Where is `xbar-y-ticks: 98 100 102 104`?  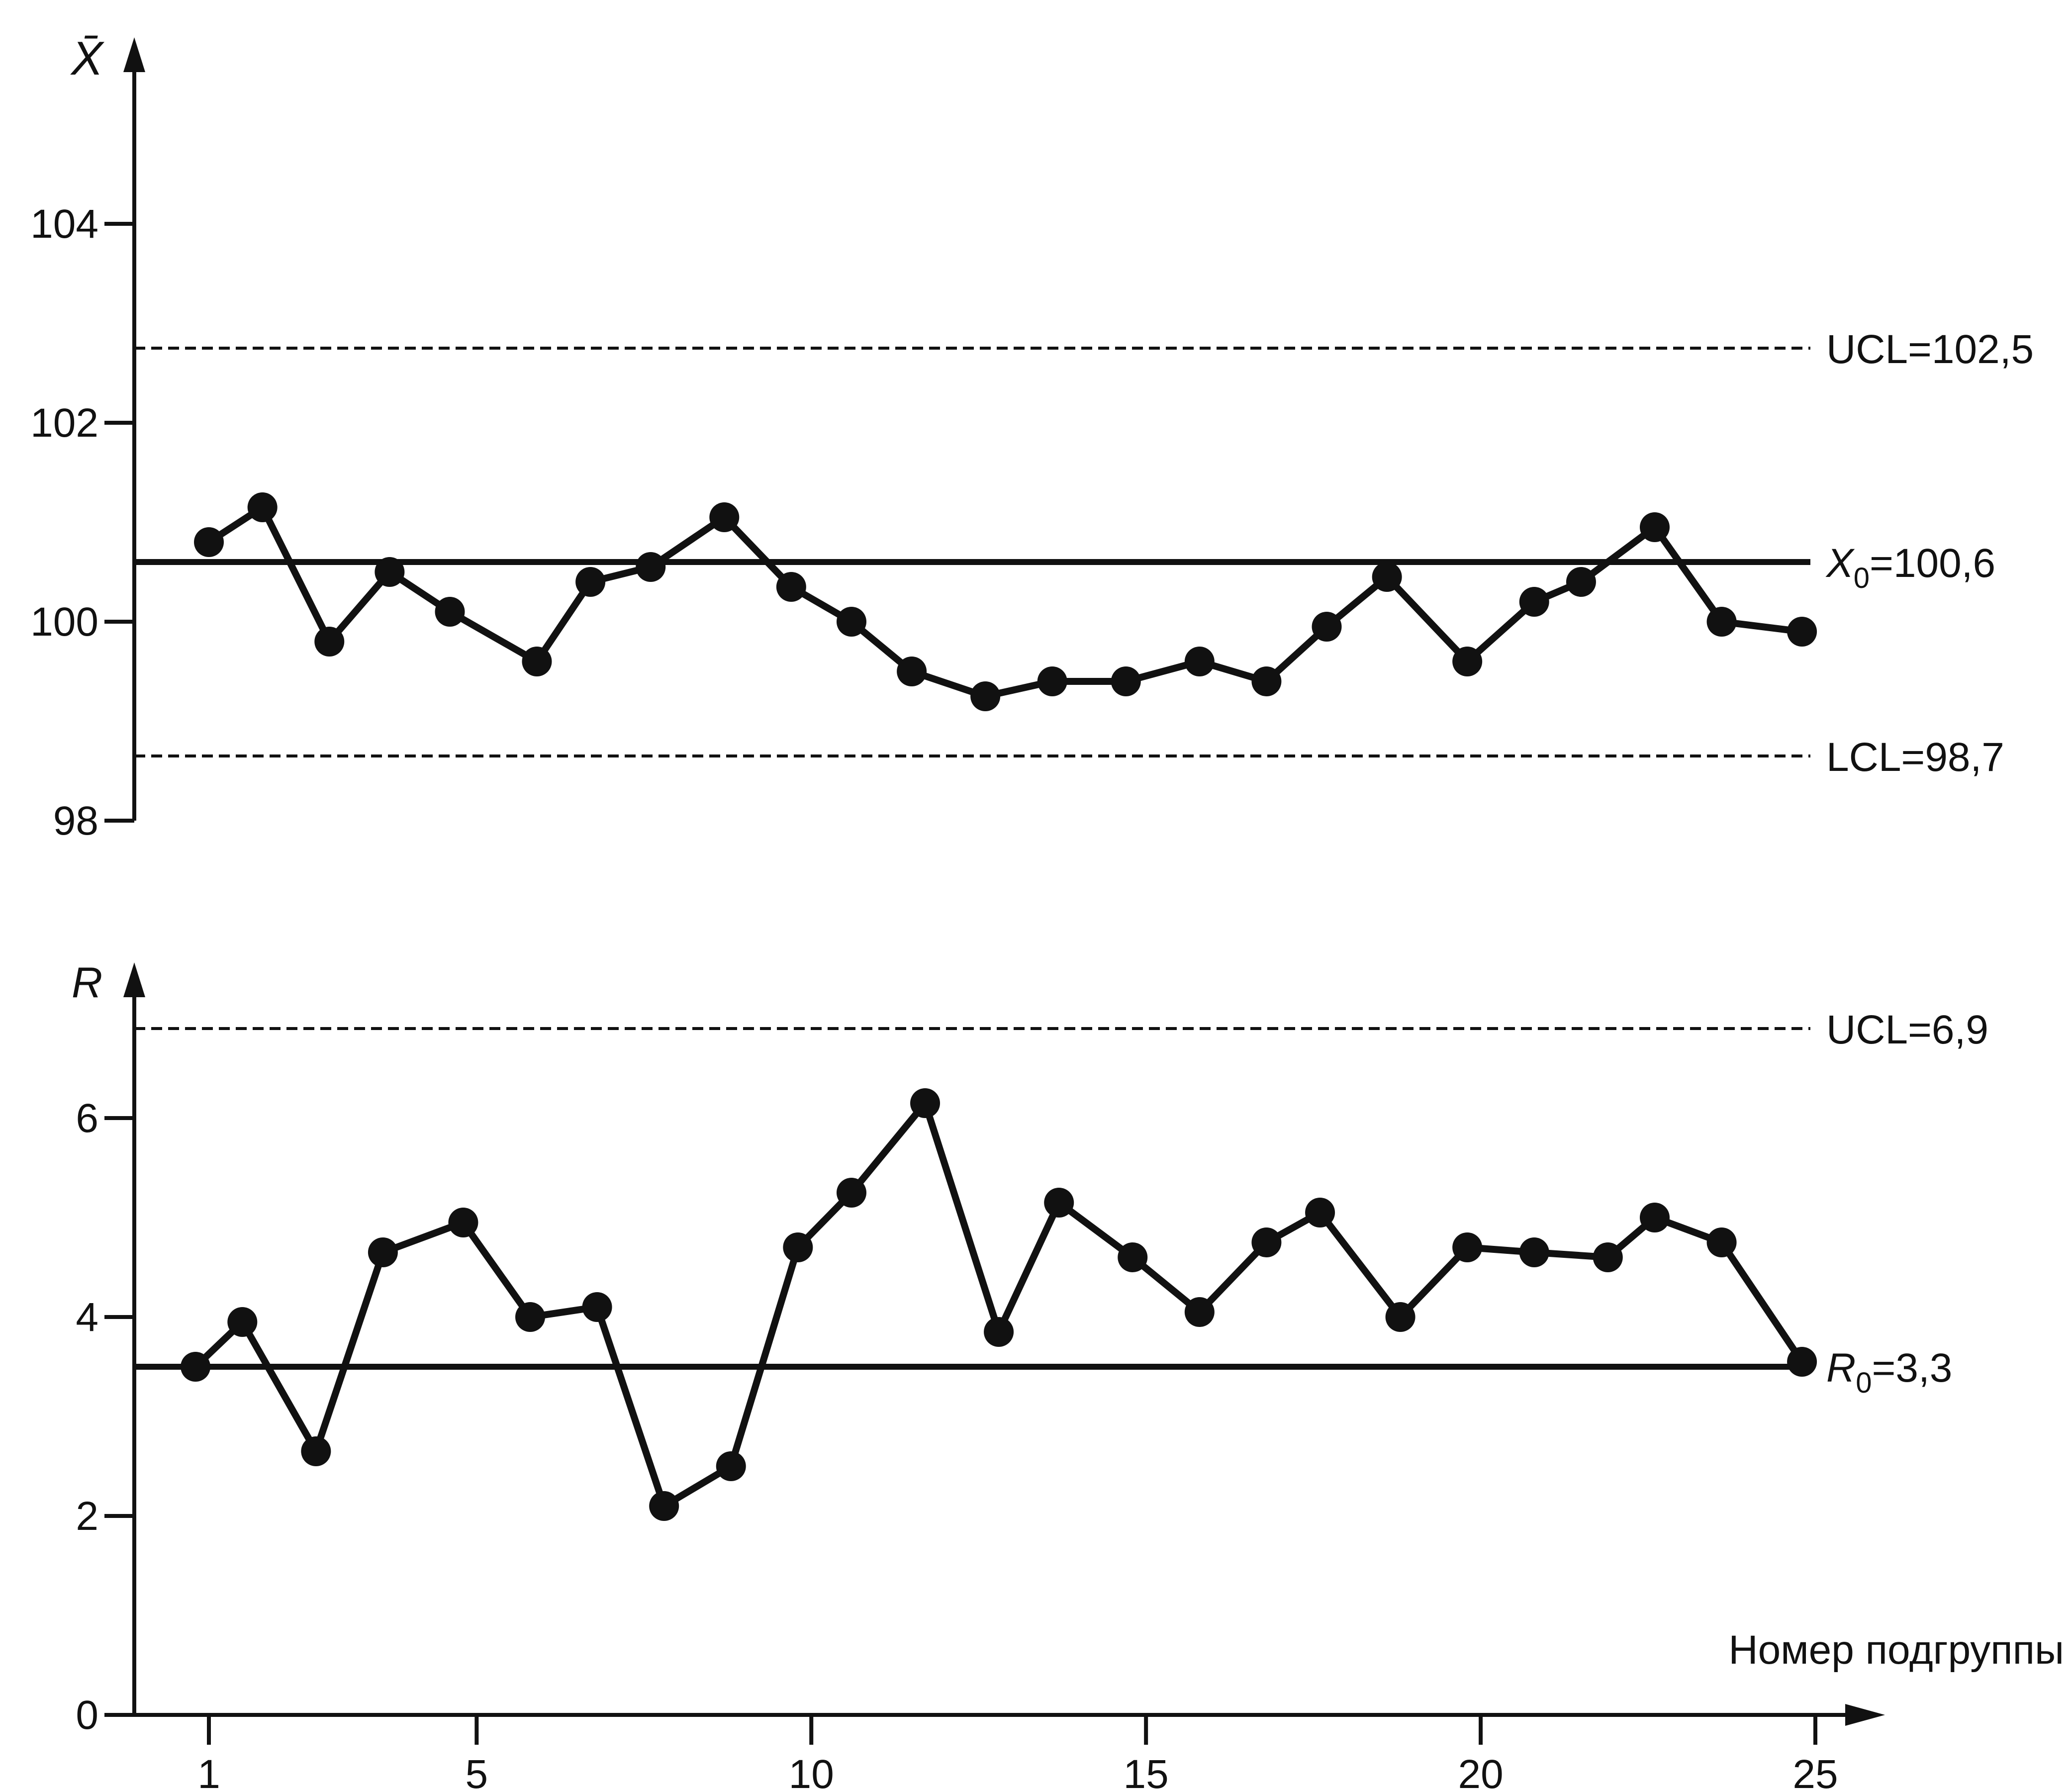 xbar-y-ticks: 98 100 102 104 is located at coordinates (82, 522).